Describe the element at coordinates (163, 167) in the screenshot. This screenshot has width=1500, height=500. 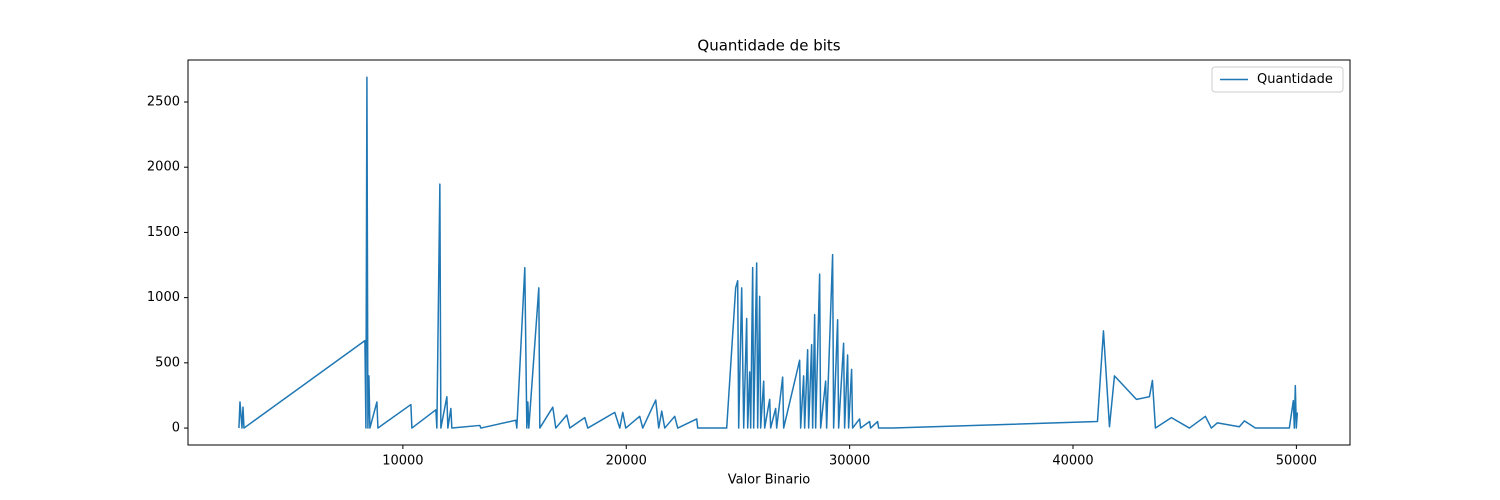
I see `y-tick-label: 2000` at that location.